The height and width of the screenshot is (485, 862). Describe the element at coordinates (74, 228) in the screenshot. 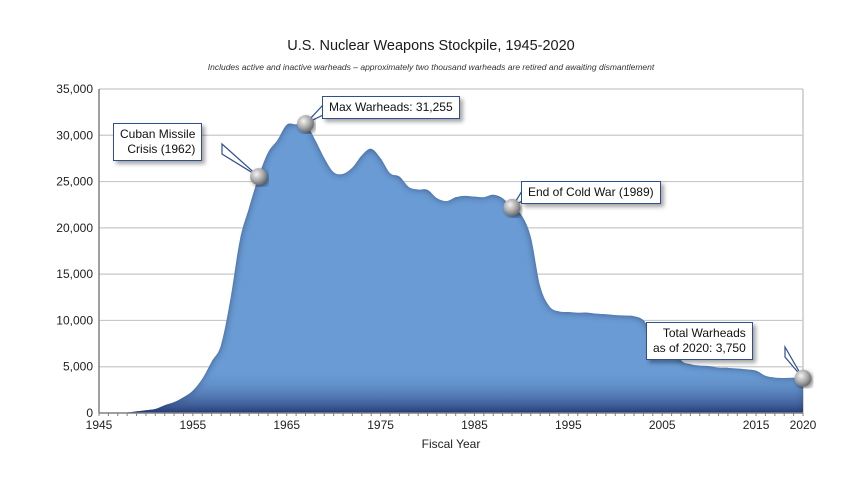

I see `y-tick-label: 20,000` at that location.